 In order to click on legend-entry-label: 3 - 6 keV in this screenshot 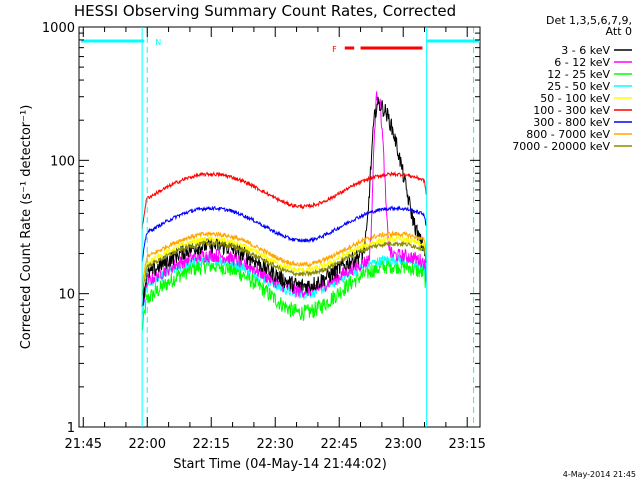, I will do `click(585, 50)`.